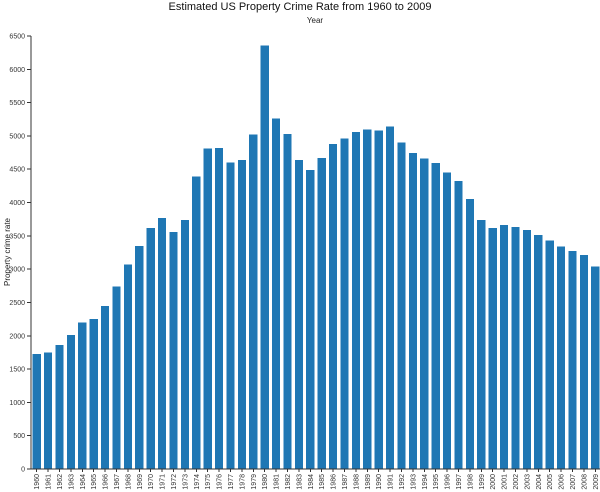 Image resolution: width=600 pixels, height=492 pixels. Describe the element at coordinates (311, 482) in the screenshot. I see `x-tick-label: 1984` at that location.